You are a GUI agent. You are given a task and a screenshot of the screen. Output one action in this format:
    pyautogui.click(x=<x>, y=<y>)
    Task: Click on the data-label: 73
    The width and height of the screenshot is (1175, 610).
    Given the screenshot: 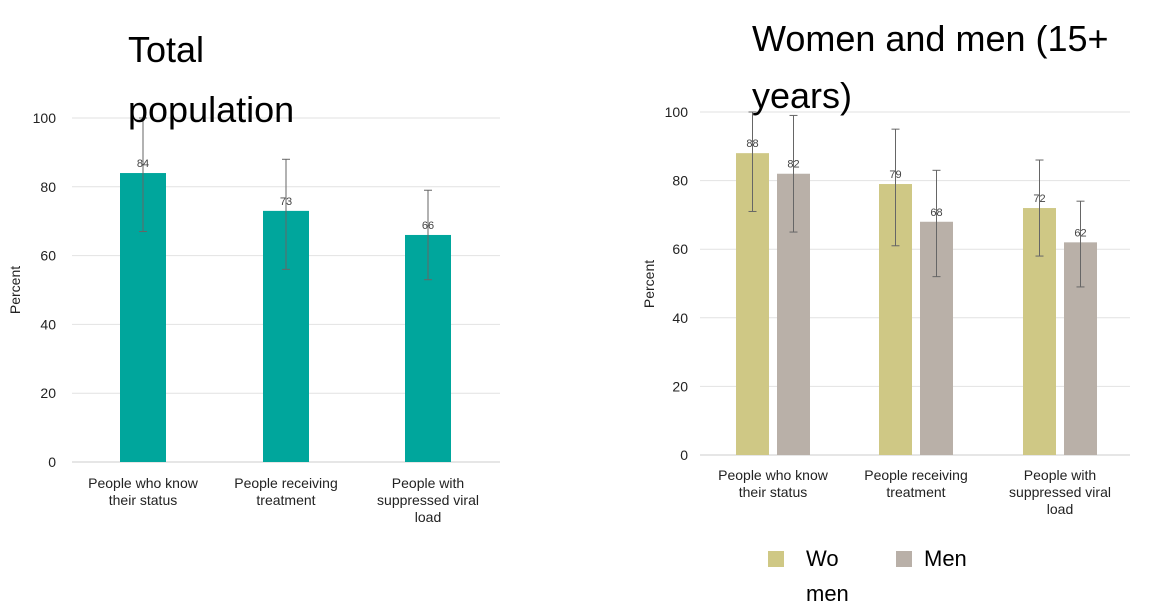 What is the action you would take?
    pyautogui.click(x=286, y=202)
    